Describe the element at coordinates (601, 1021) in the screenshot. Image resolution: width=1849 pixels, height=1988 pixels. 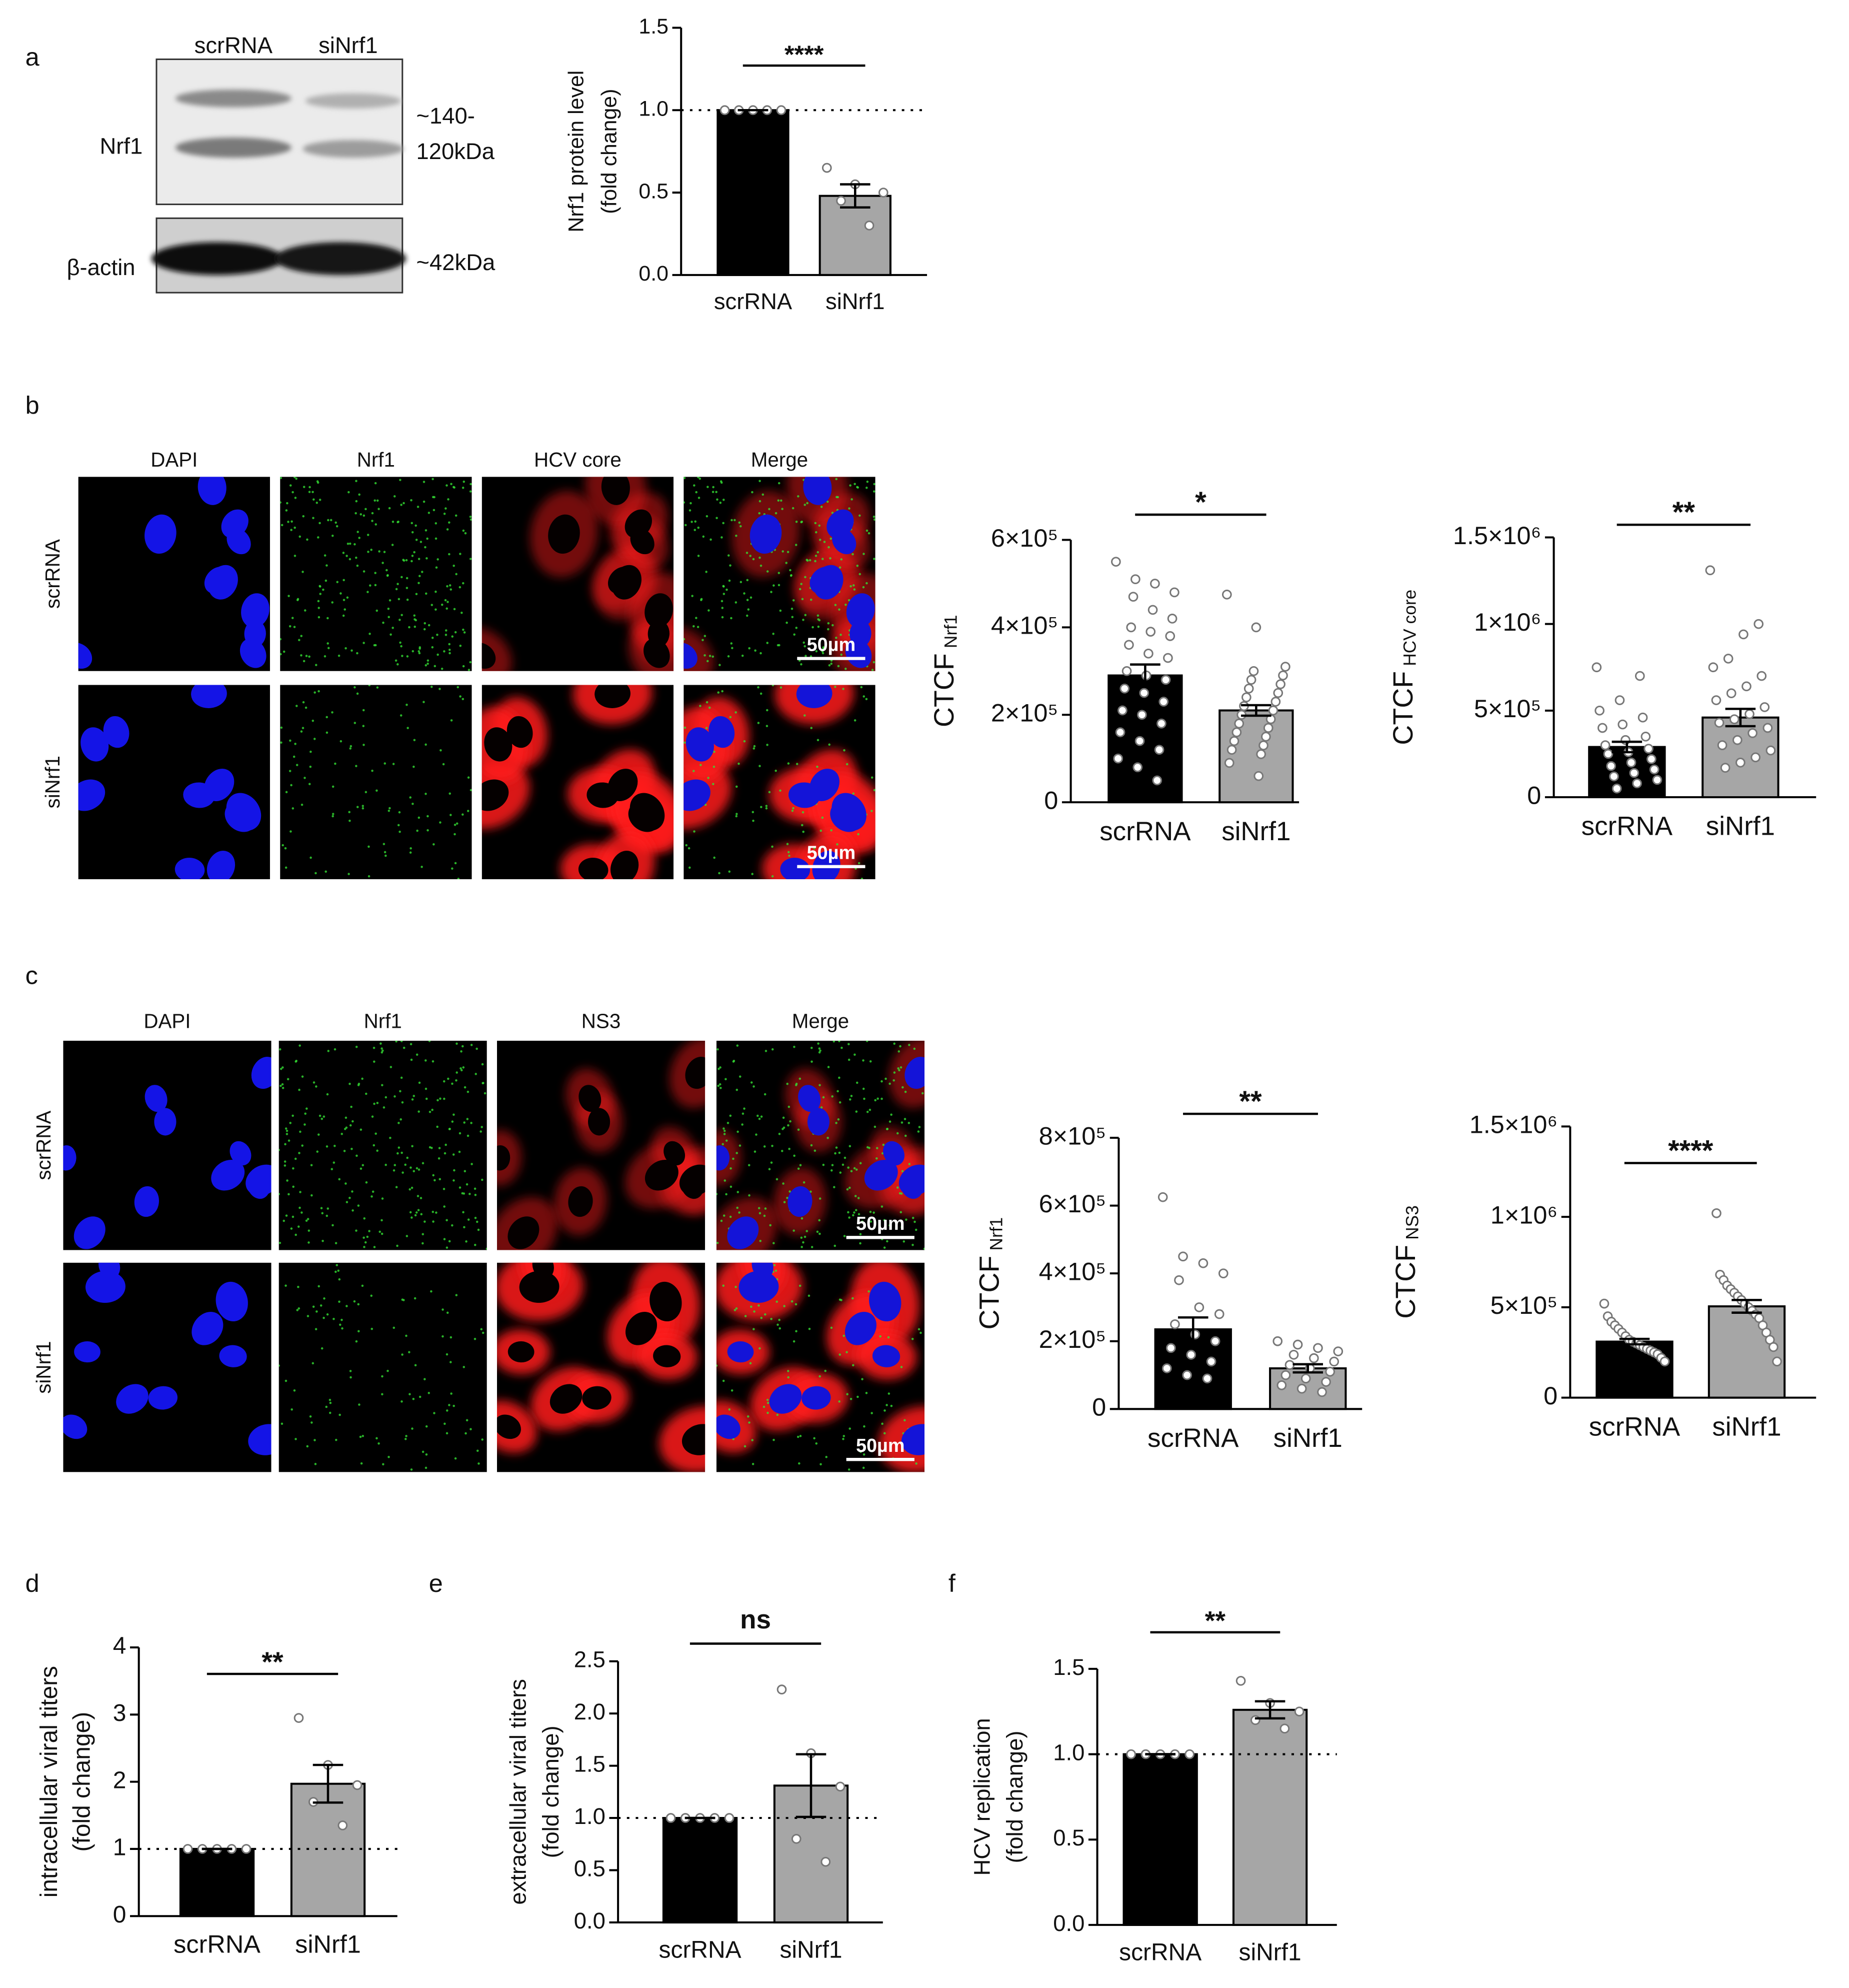
I see `column-title: NS3` at that location.